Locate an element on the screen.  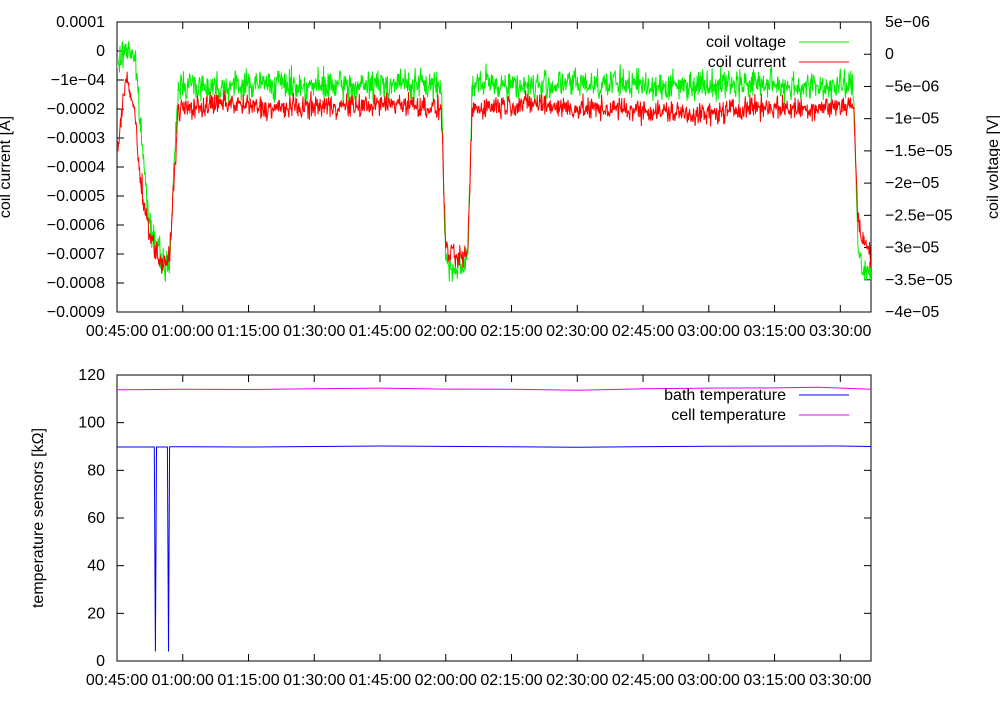
y2-tick-label: 5e−06 is located at coordinates (907, 22).